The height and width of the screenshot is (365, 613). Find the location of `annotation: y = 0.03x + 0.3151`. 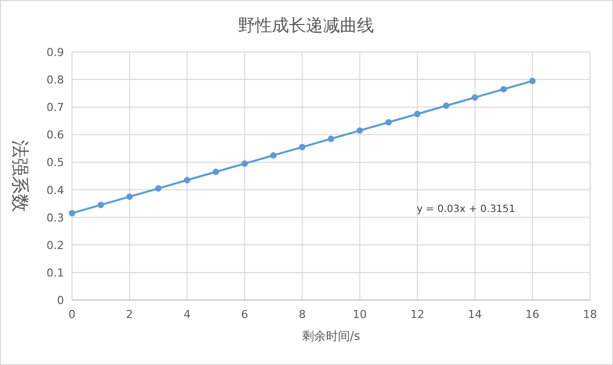

annotation: y = 0.03x + 0.3151 is located at coordinates (466, 209).